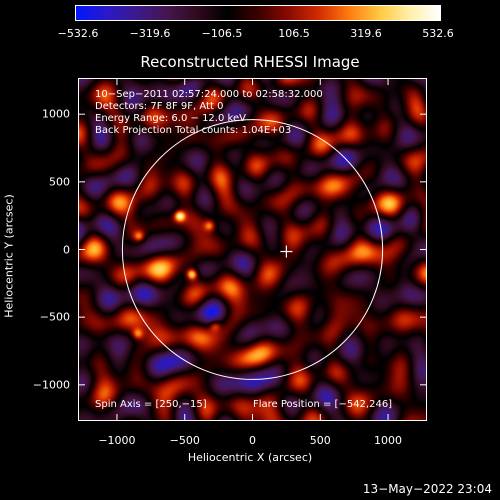 This screenshot has height=500, width=500. What do you see at coordinates (150, 33) in the screenshot?
I see `colorbar-tick-label: −319.6` at bounding box center [150, 33].